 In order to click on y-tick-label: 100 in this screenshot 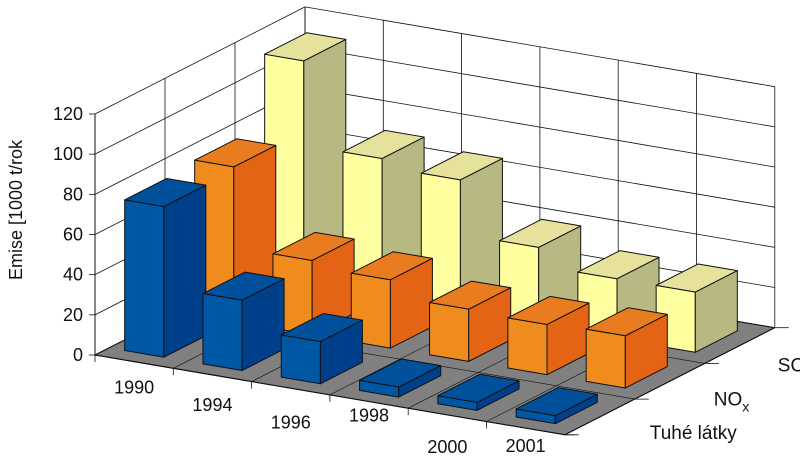, I will do `click(68, 154)`.